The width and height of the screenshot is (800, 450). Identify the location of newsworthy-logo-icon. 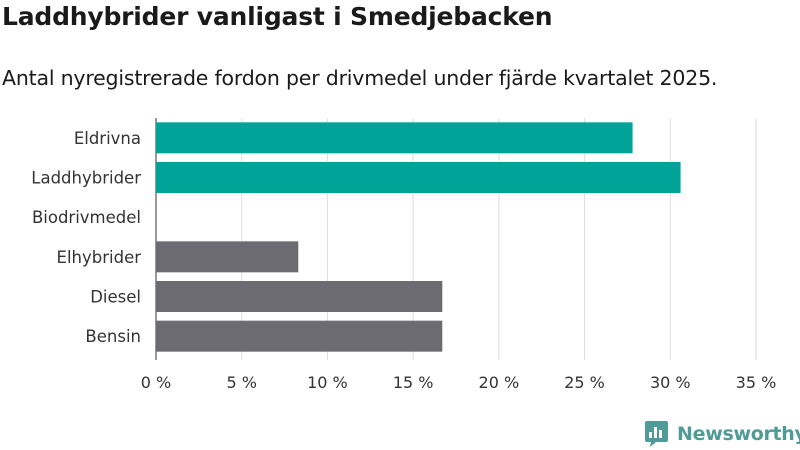
(656, 434).